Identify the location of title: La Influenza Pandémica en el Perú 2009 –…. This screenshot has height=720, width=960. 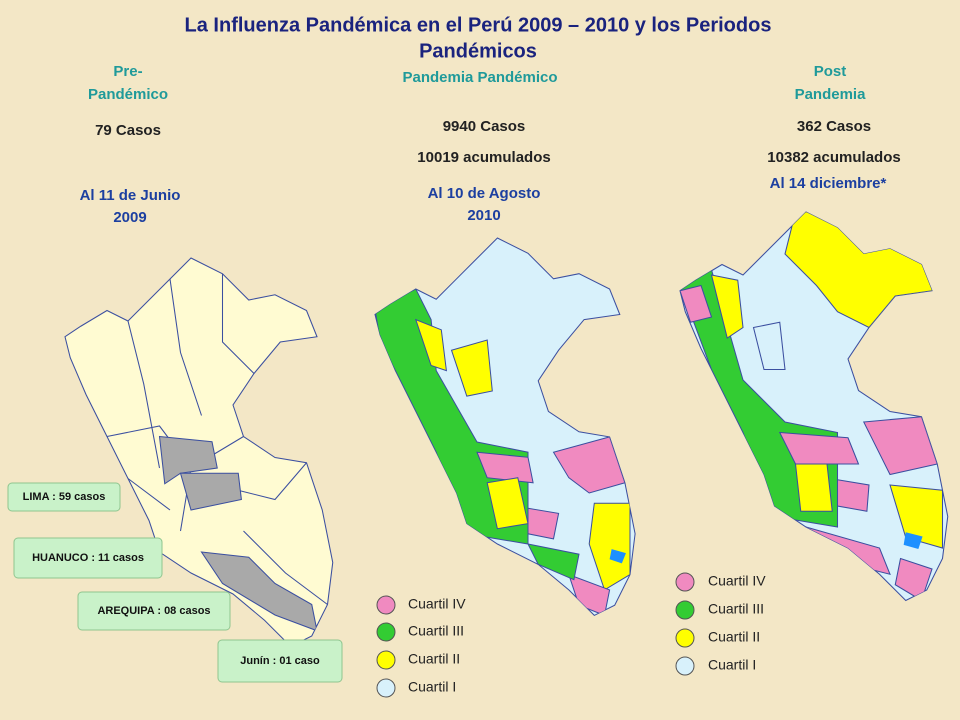
(478, 25).